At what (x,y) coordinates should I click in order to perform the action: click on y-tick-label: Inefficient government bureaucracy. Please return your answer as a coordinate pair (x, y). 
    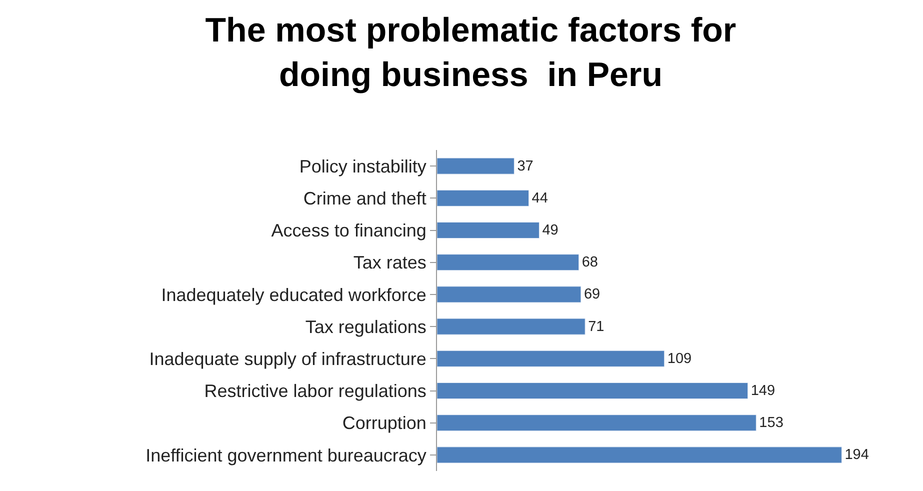
    Looking at the image, I should click on (286, 455).